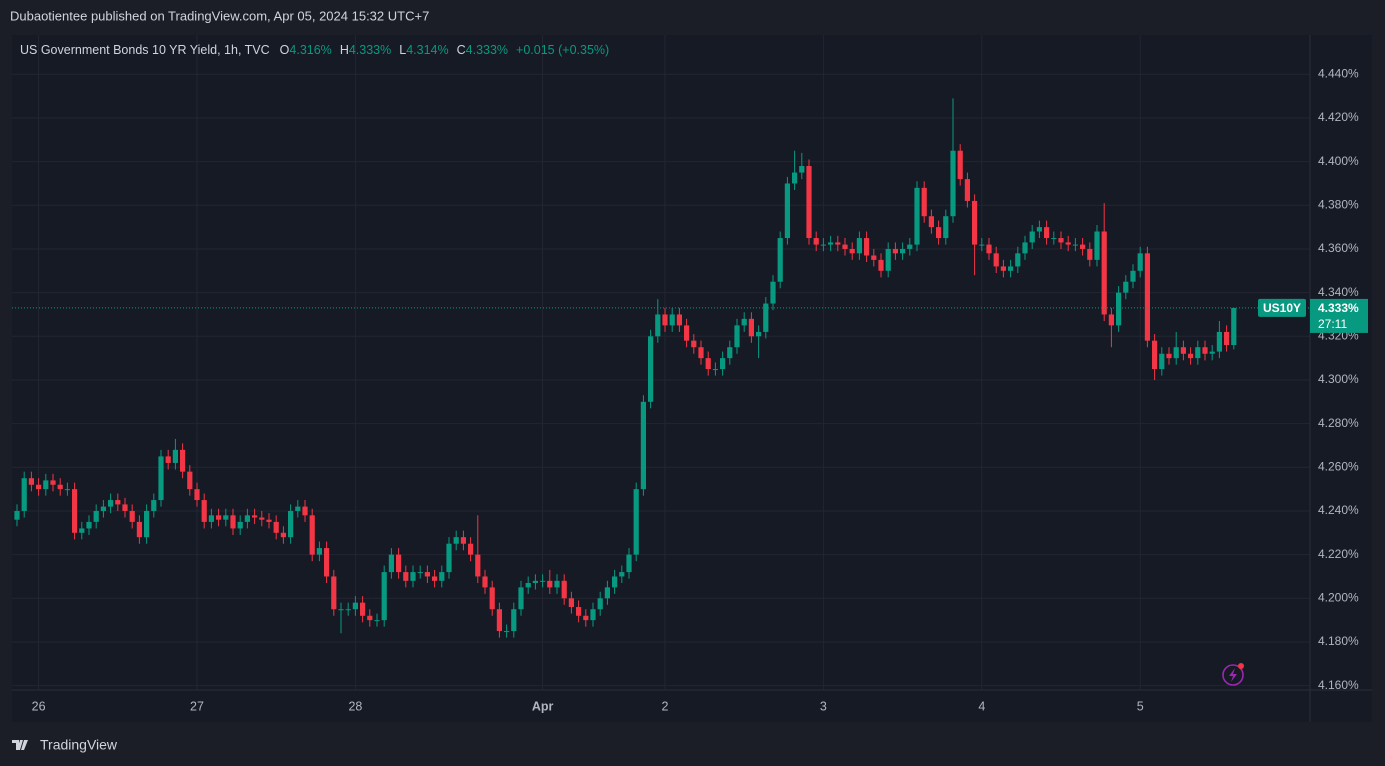  I want to click on alert-ring, so click(1233, 675).